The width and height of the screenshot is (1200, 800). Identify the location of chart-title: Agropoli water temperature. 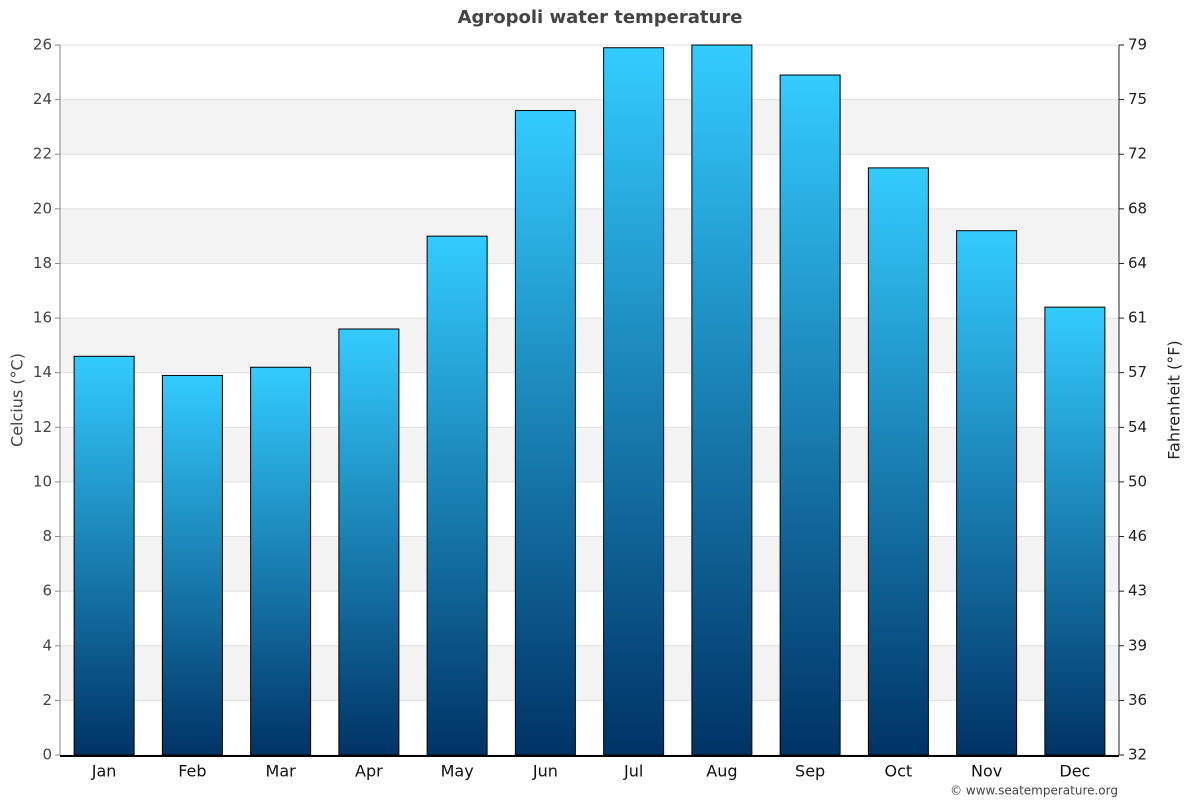
(600, 17).